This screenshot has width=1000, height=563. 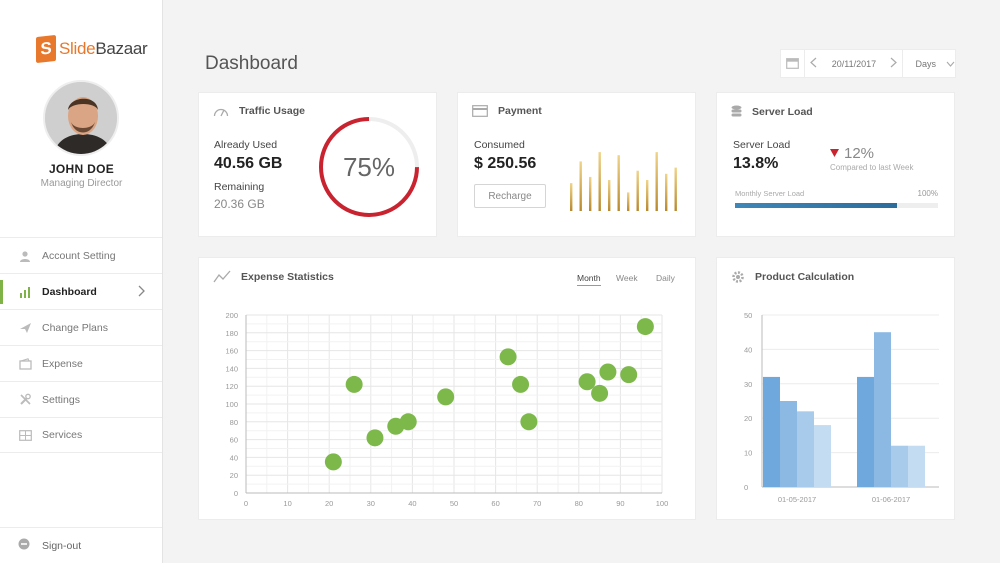 I want to click on sidebar-item-label: Change Plans, so click(x=75, y=327).